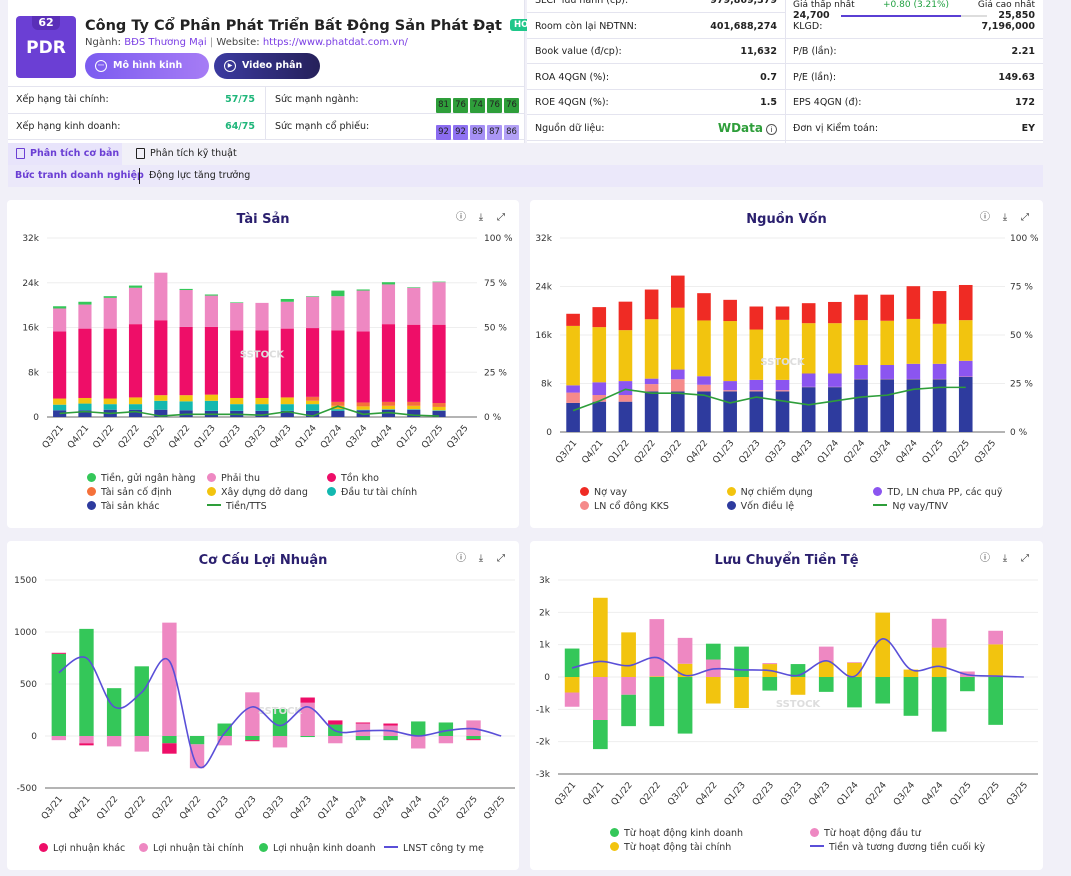 The width and height of the screenshot is (1071, 876). I want to click on biz-rank-label: Xếp hạng kinh doanh:, so click(68, 126).